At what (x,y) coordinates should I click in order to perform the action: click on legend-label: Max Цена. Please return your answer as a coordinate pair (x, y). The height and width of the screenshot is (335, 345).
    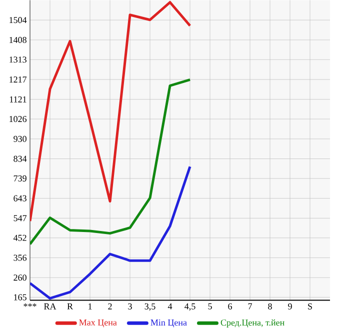
    Looking at the image, I should click on (98, 323).